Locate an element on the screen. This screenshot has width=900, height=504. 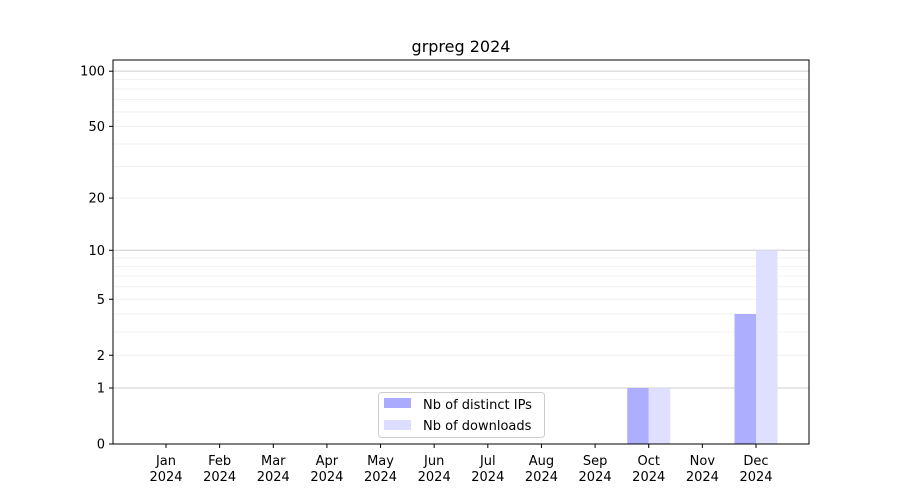
x-tick-label: Jun 2024 is located at coordinates (434, 469).